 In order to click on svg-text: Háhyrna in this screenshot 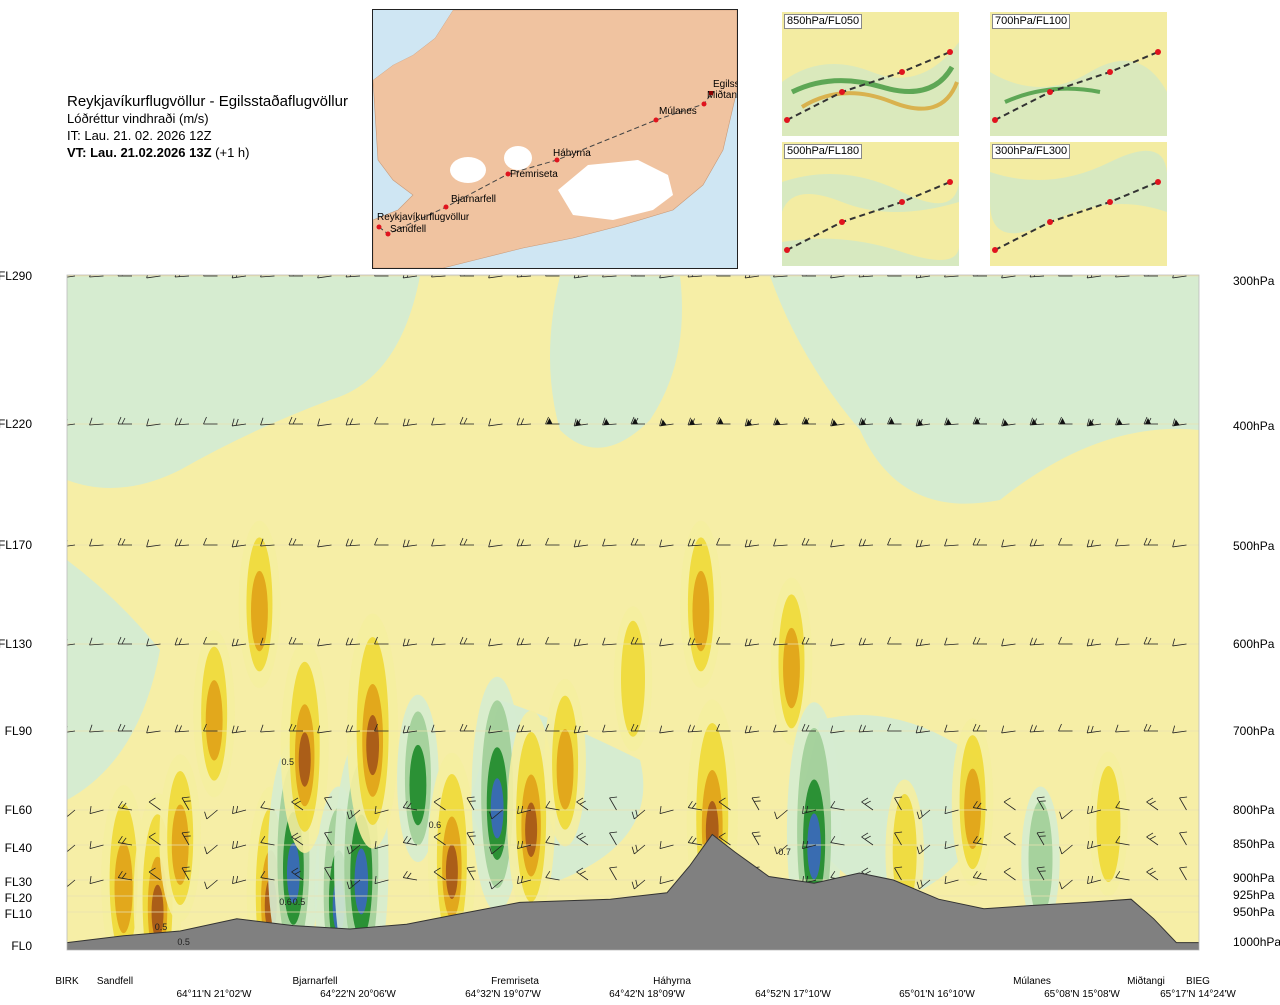, I will do `click(572, 153)`.